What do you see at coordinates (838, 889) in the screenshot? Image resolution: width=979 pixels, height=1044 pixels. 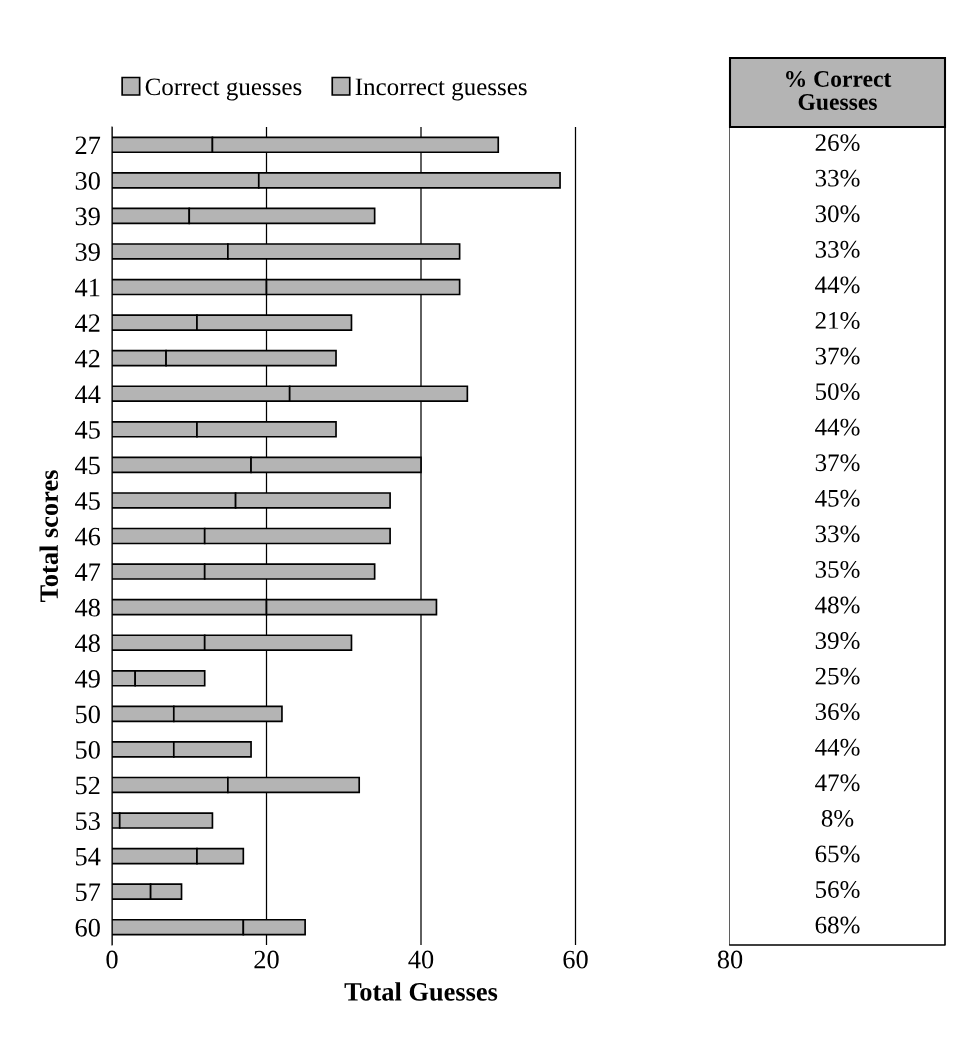 I see `text: 56%` at bounding box center [838, 889].